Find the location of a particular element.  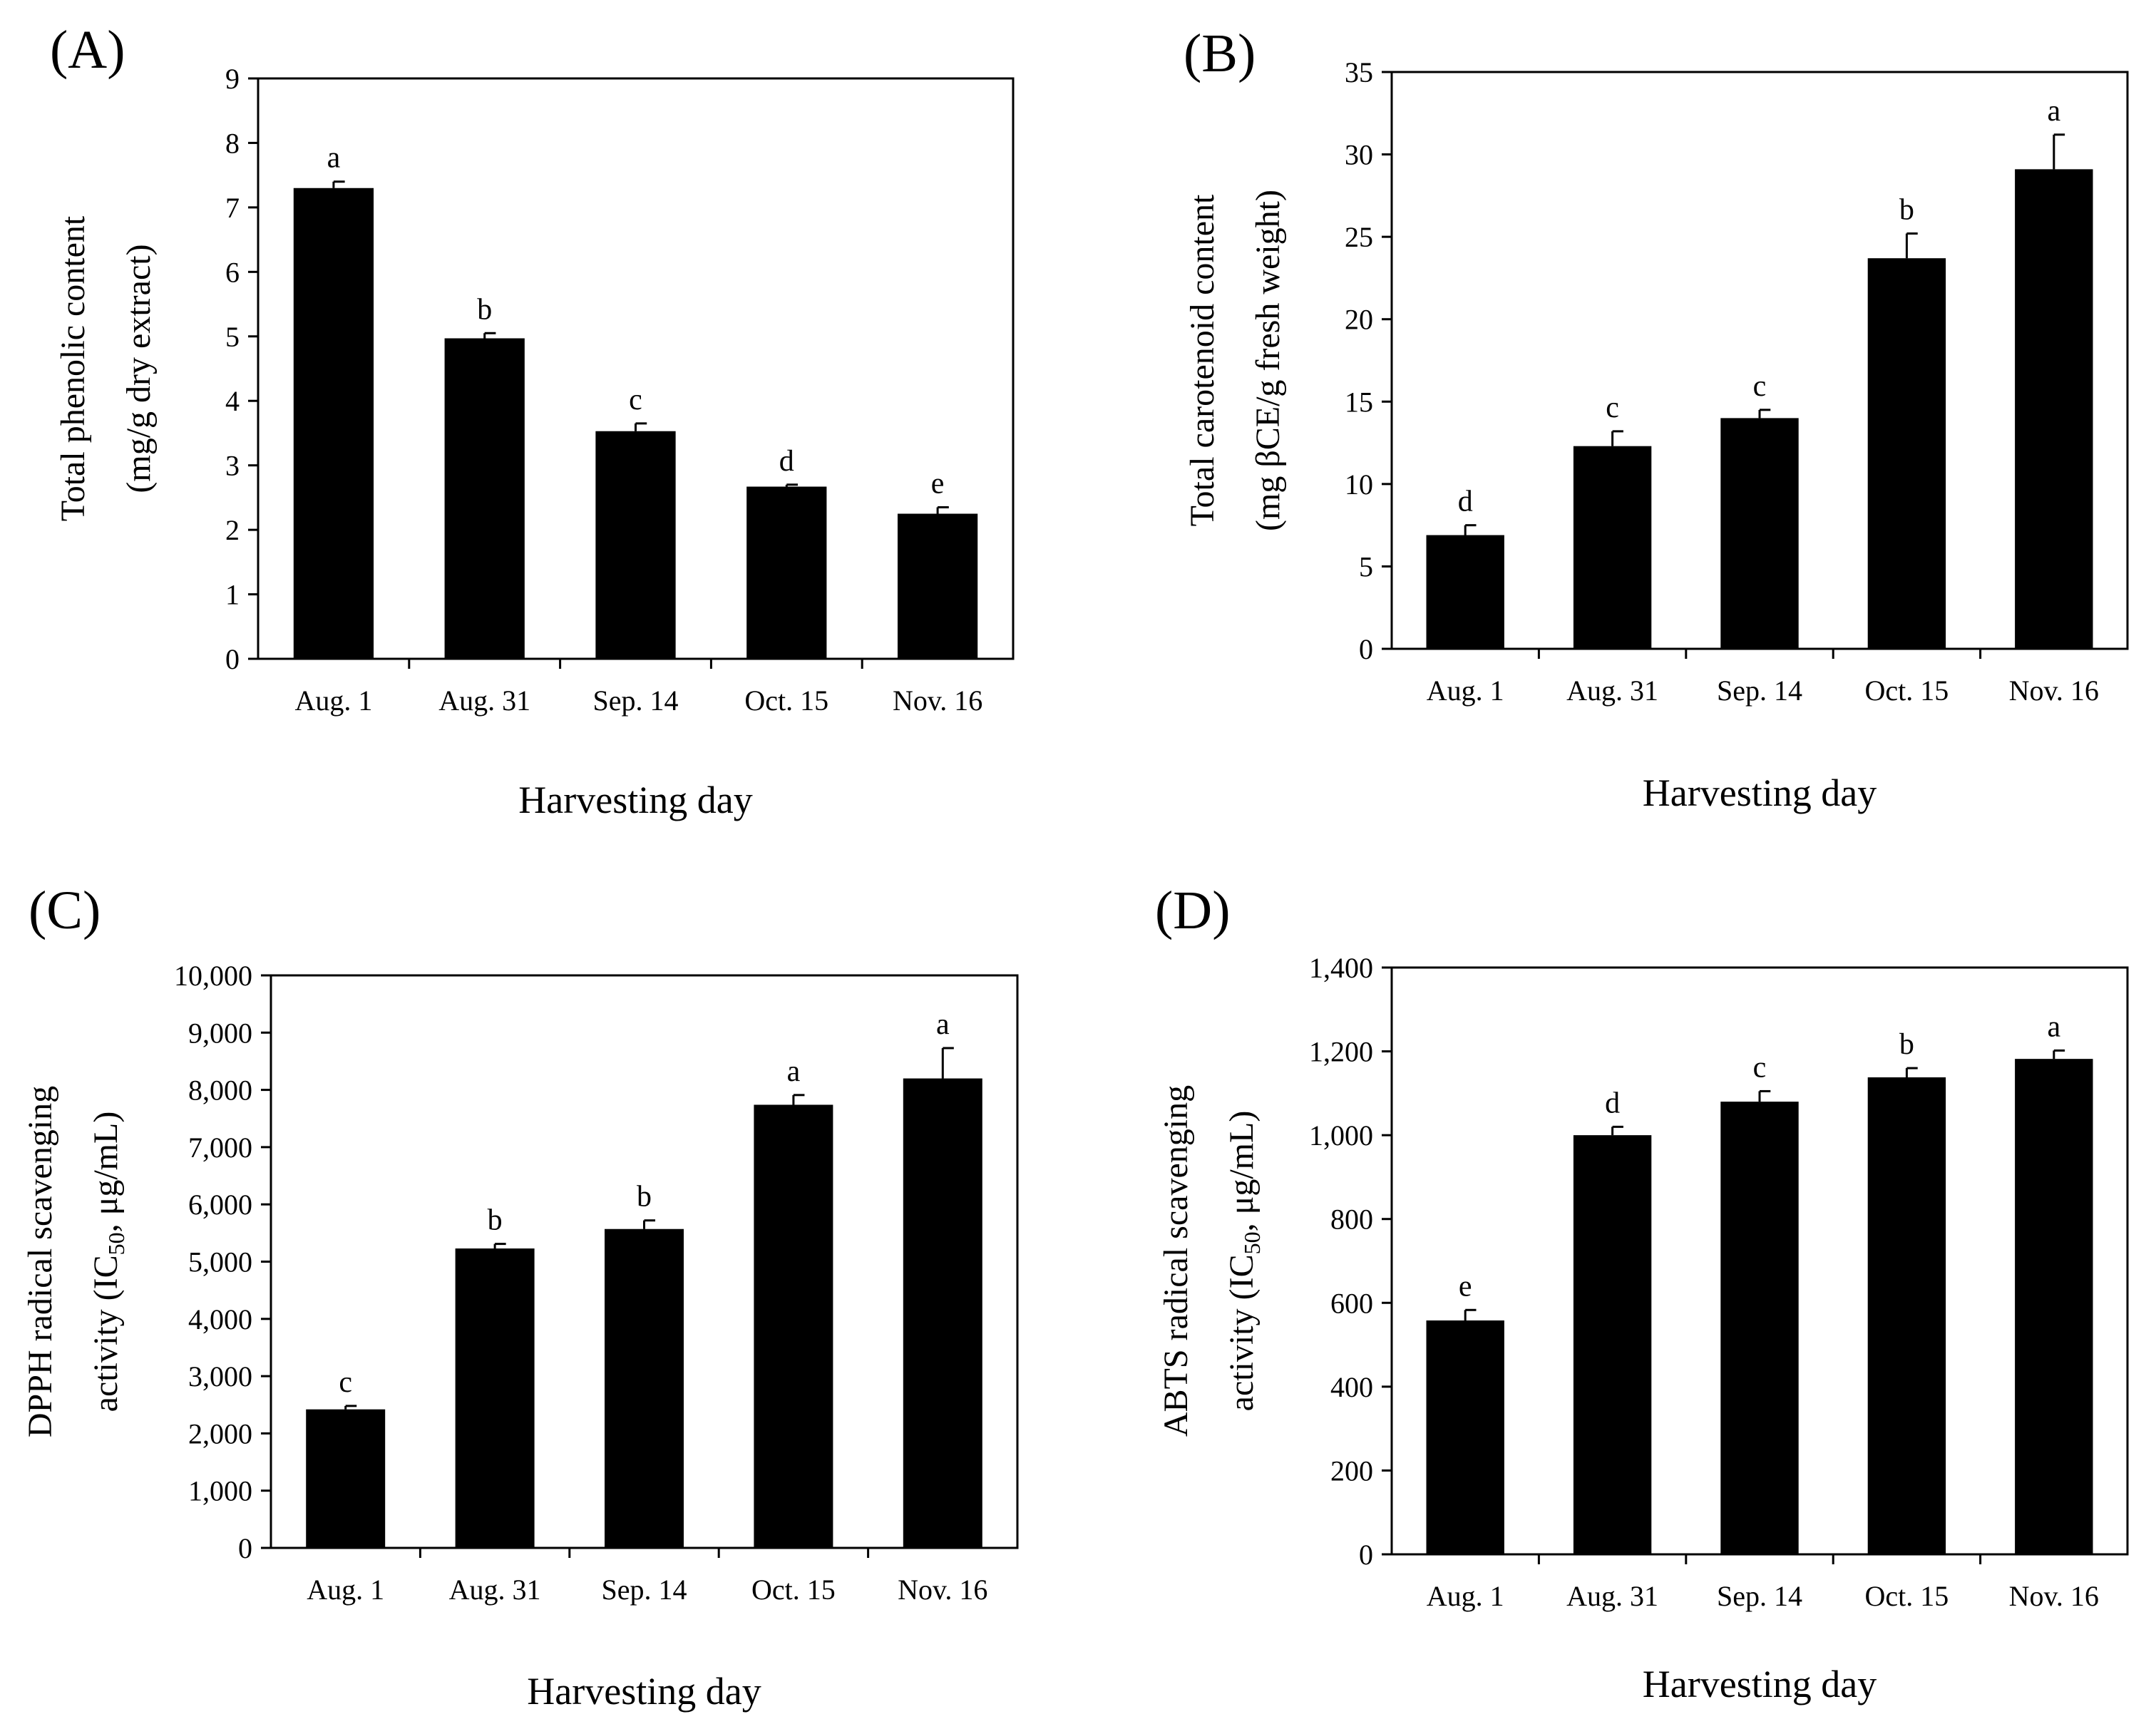

y-axis-label-line-2: (mg βCE/g fresh weight) is located at coordinates (1268, 360).